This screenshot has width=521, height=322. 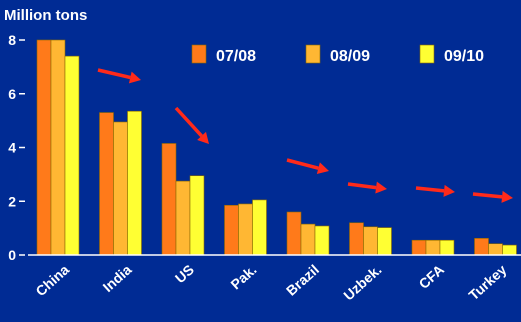 I want to click on x-tick-label: Pak., so click(x=243, y=276).